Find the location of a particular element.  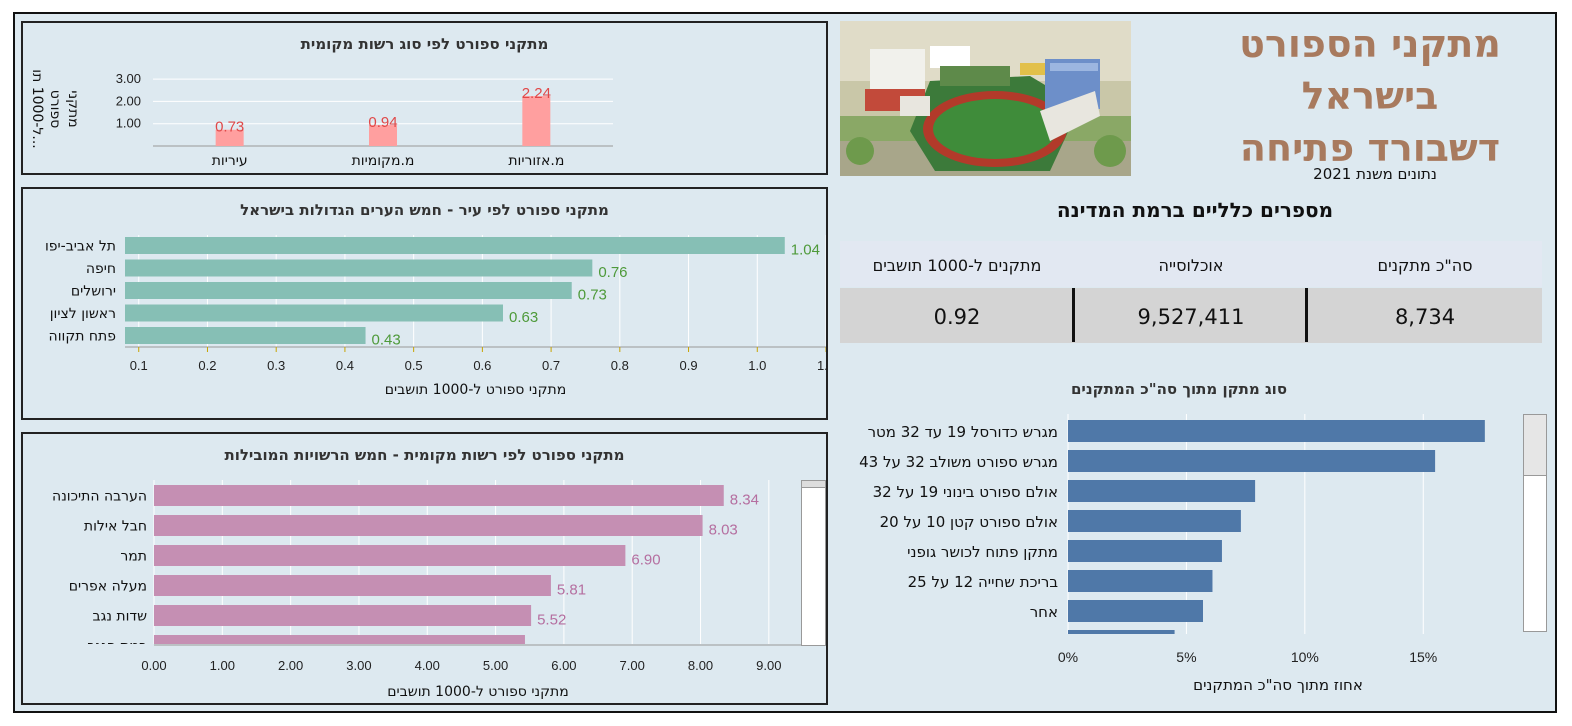

y-tick-label: הערבה התיכונה is located at coordinates (99, 497).